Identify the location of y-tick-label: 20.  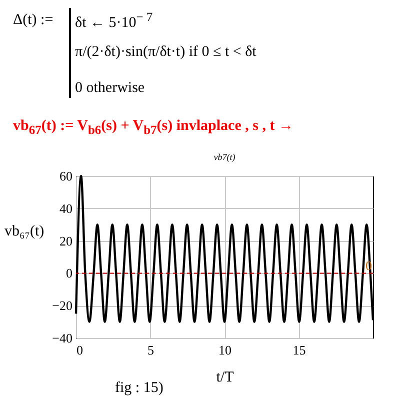
(66, 240).